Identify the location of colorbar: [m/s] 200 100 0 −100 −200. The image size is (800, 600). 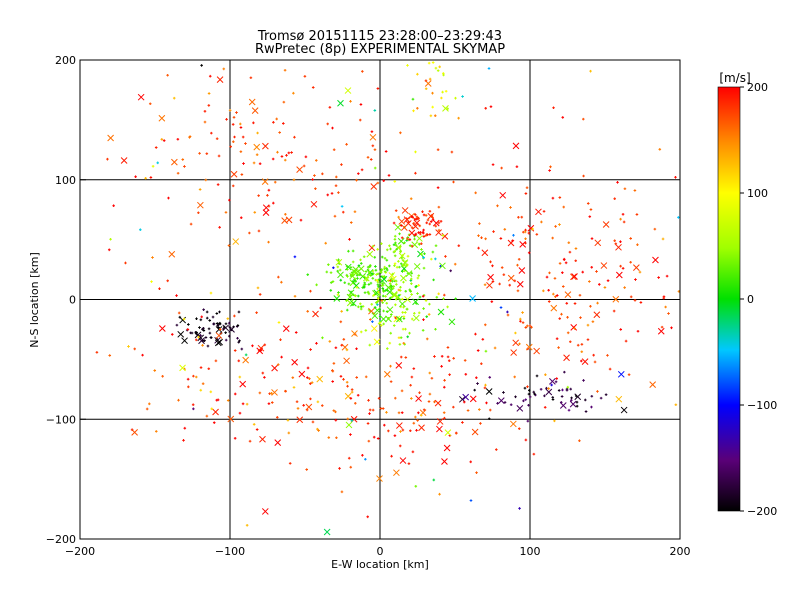
(747, 294).